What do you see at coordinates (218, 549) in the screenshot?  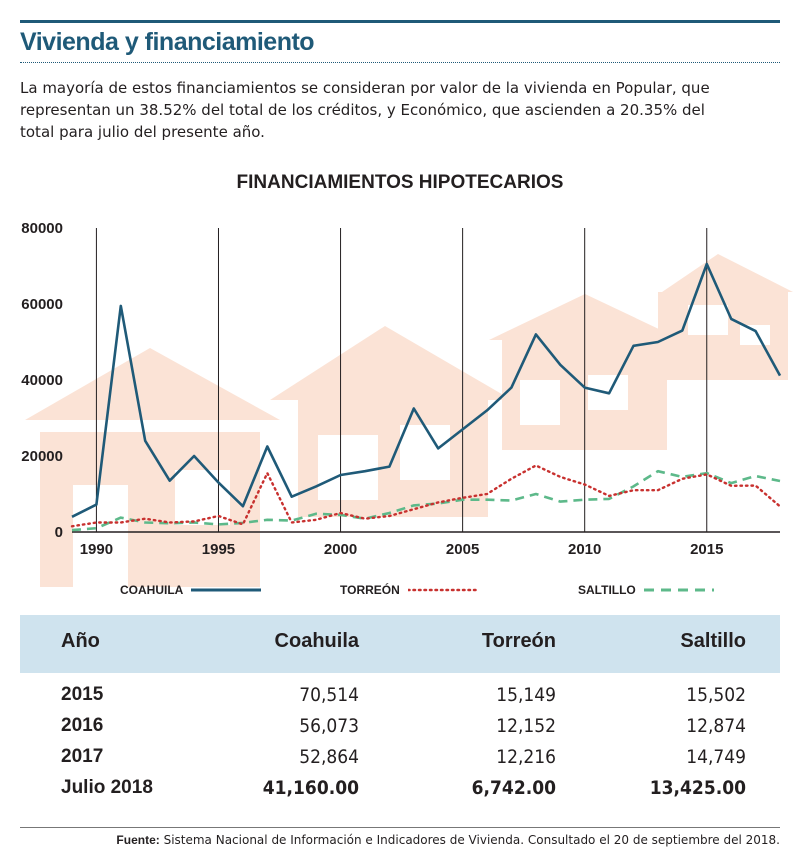 I see `x-tick-label: 1995` at bounding box center [218, 549].